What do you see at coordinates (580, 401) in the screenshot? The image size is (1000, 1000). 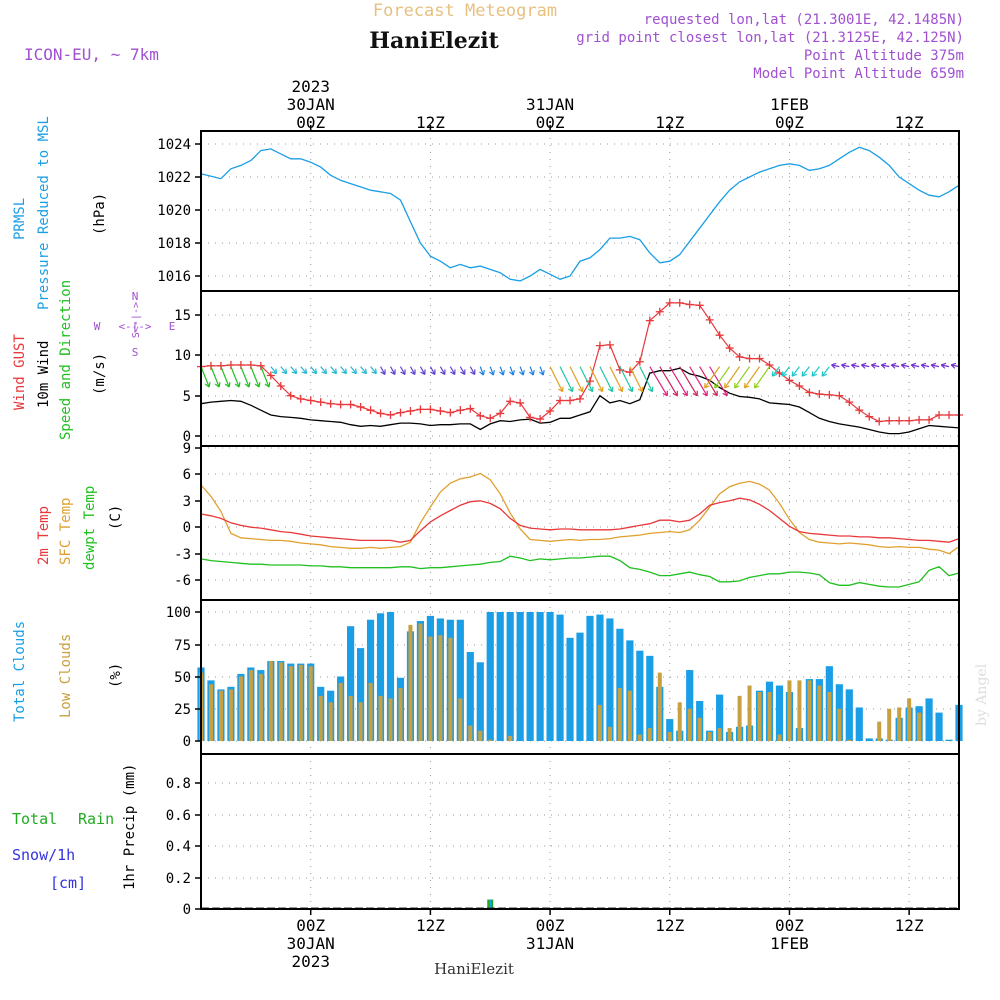 I see `wind-speed-line` at bounding box center [580, 401].